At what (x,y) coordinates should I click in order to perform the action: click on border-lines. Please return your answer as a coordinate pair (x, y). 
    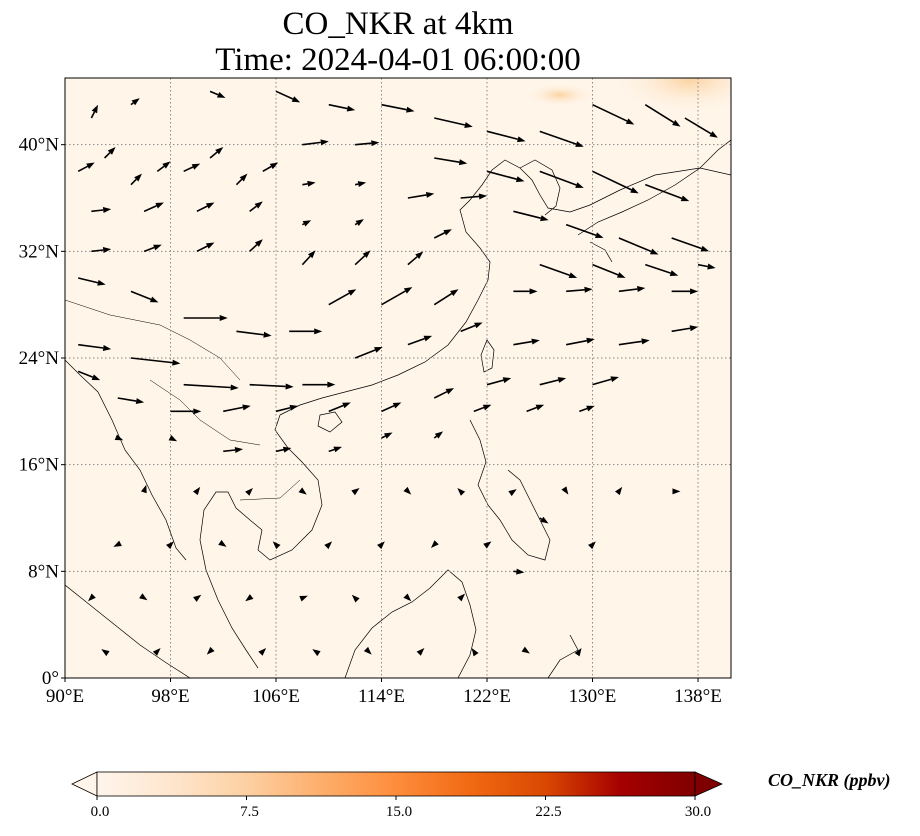
    Looking at the image, I should click on (183, 400).